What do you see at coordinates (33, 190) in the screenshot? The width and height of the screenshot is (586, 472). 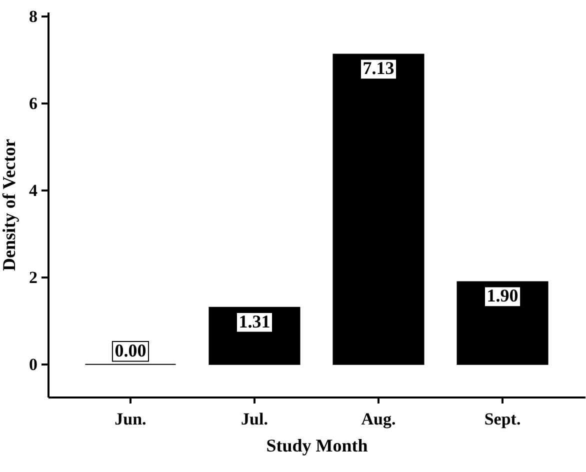 I see `y-tick-label: 4` at bounding box center [33, 190].